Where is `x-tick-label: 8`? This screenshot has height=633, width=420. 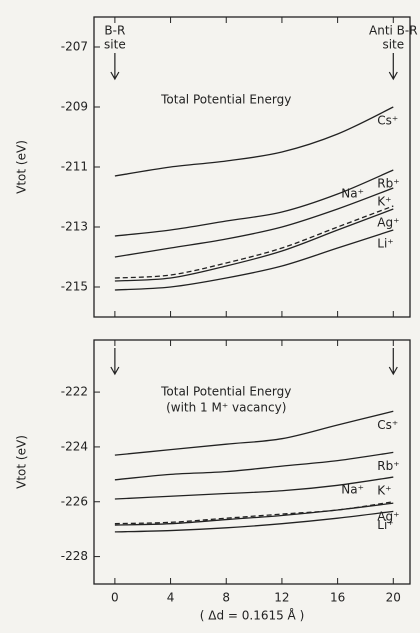
x-tick-label: 8 is located at coordinates (226, 598).